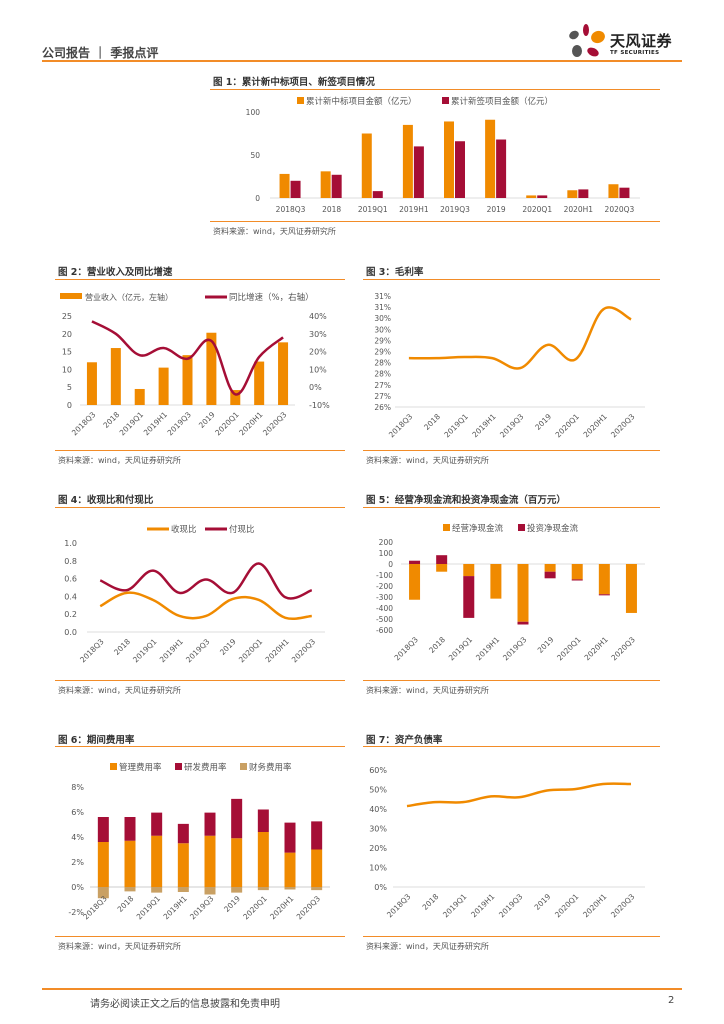  I want to click on y-tick-label: 0%, so click(77, 887).